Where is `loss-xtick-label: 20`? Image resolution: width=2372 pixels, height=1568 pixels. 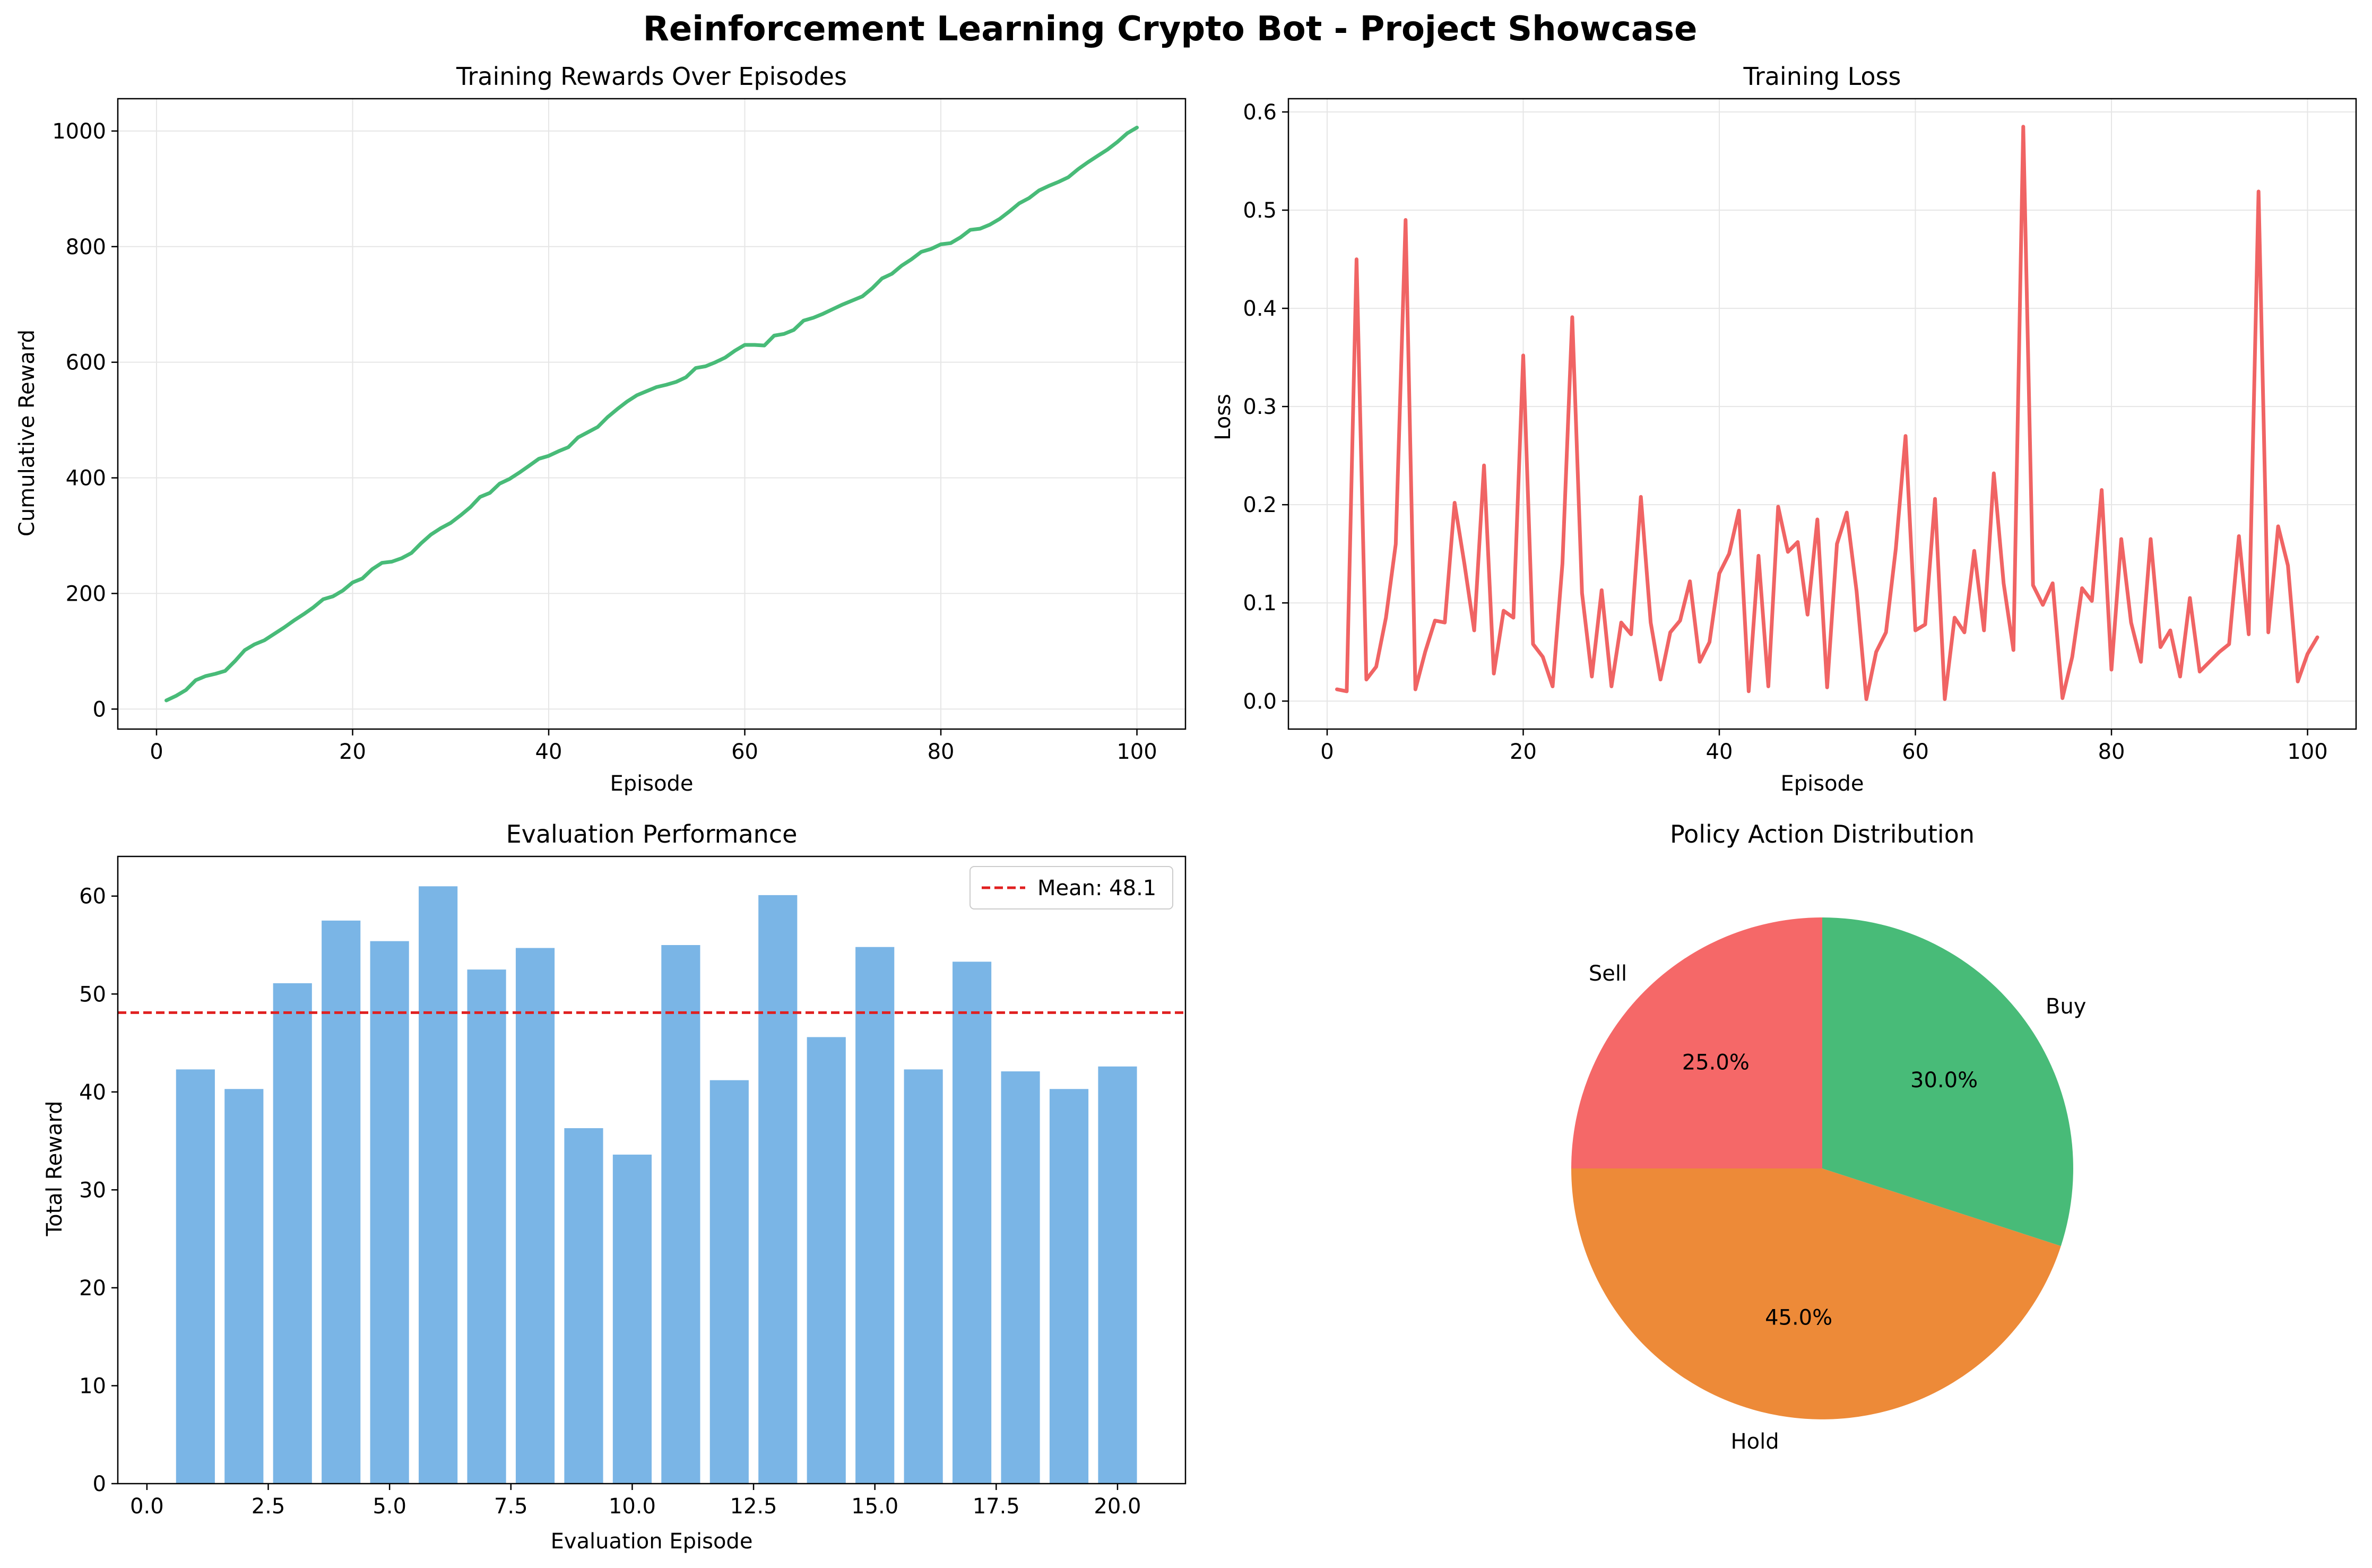 loss-xtick-label: 20 is located at coordinates (1524, 752).